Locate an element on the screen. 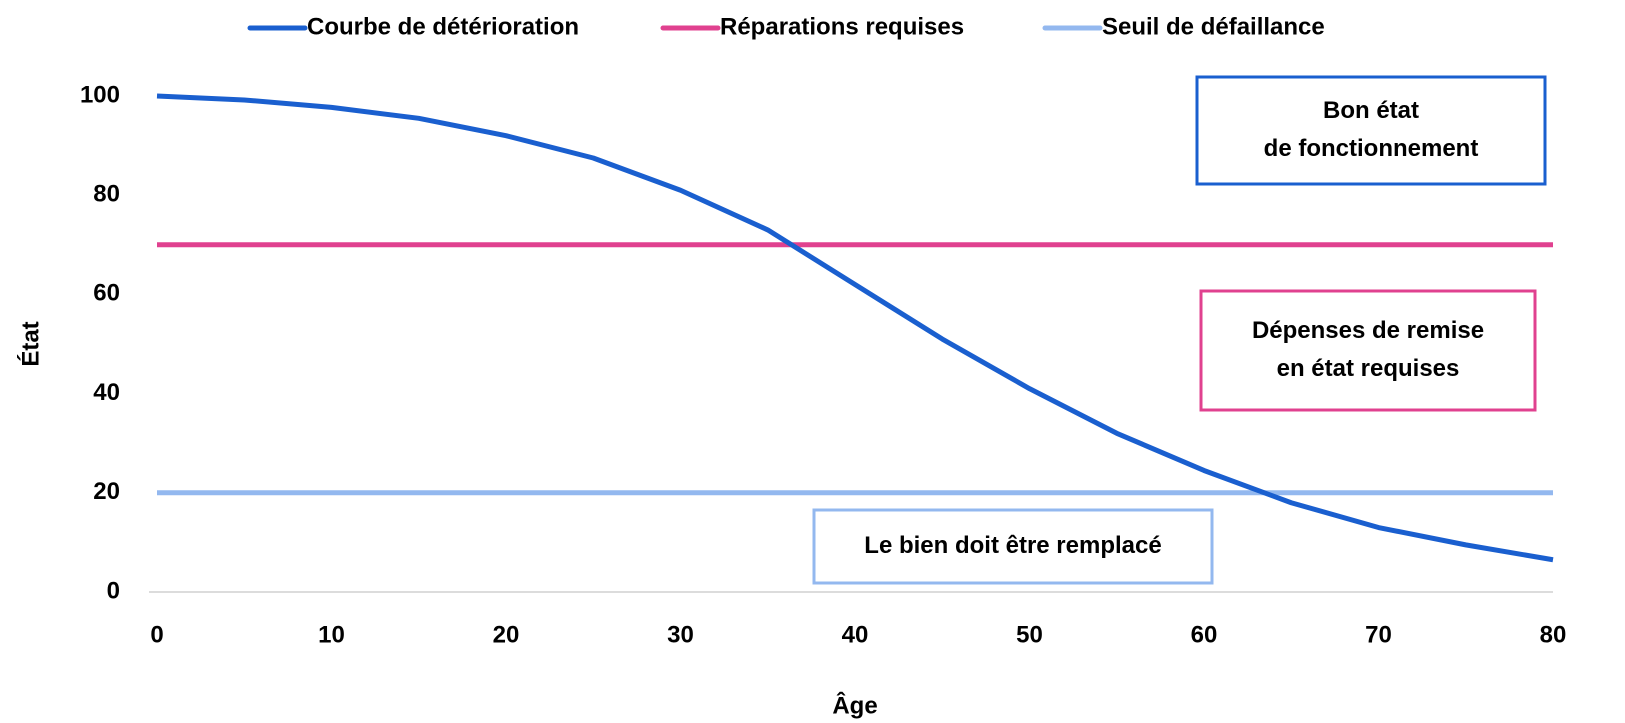  legend-label: Courbe de détérioration is located at coordinates (443, 26).